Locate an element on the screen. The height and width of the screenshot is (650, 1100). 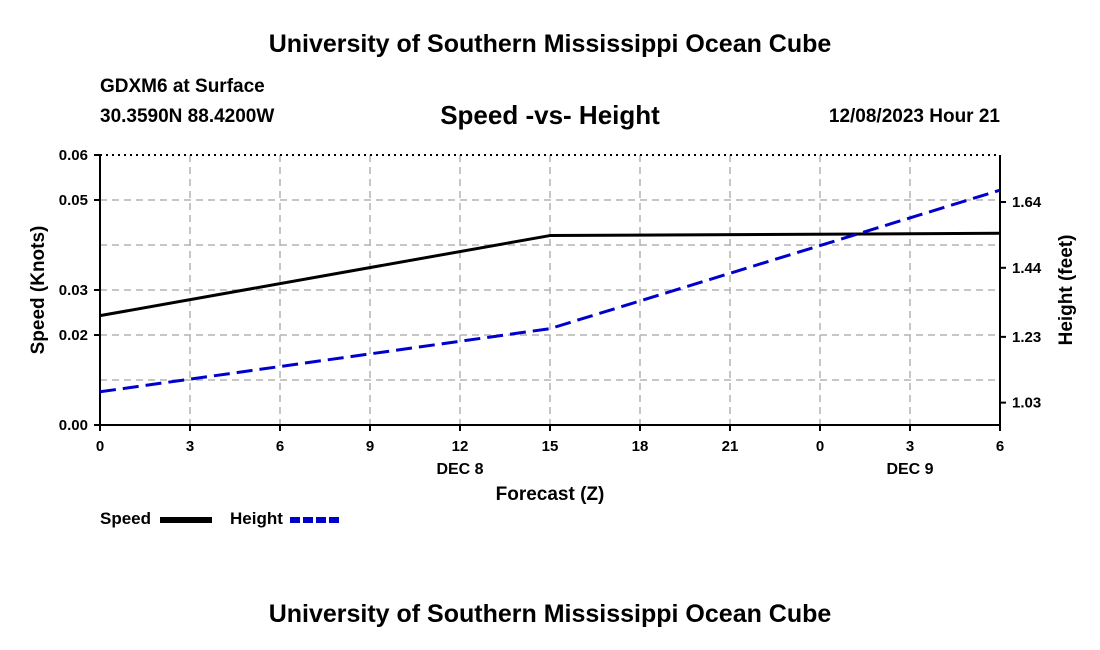
x-tick-label: 18 is located at coordinates (640, 446).